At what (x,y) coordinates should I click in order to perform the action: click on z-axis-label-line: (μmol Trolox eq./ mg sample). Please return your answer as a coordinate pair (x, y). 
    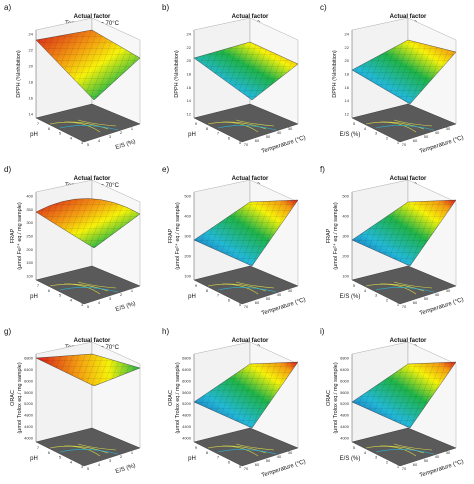
    Looking at the image, I should click on (20, 397).